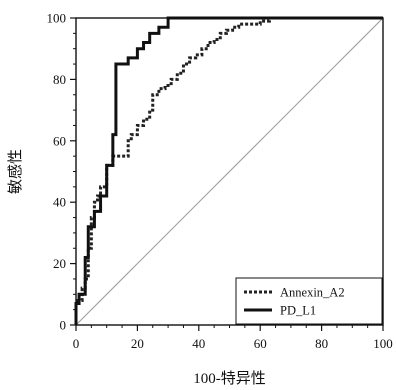  I want to click on legend: Annexin_A2 PD_L1, so click(309, 301).